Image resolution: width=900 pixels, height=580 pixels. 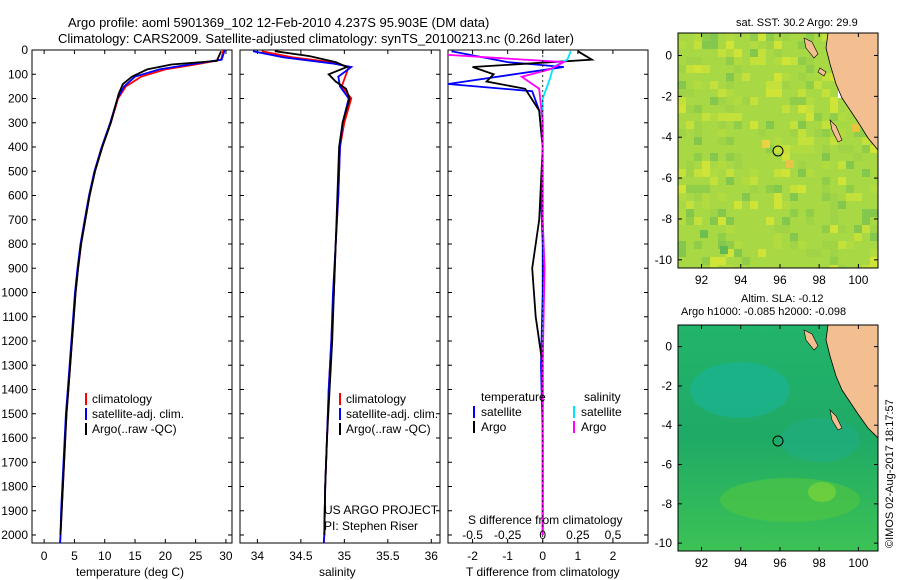 I want to click on sla-anomaly, so click(x=822, y=492).